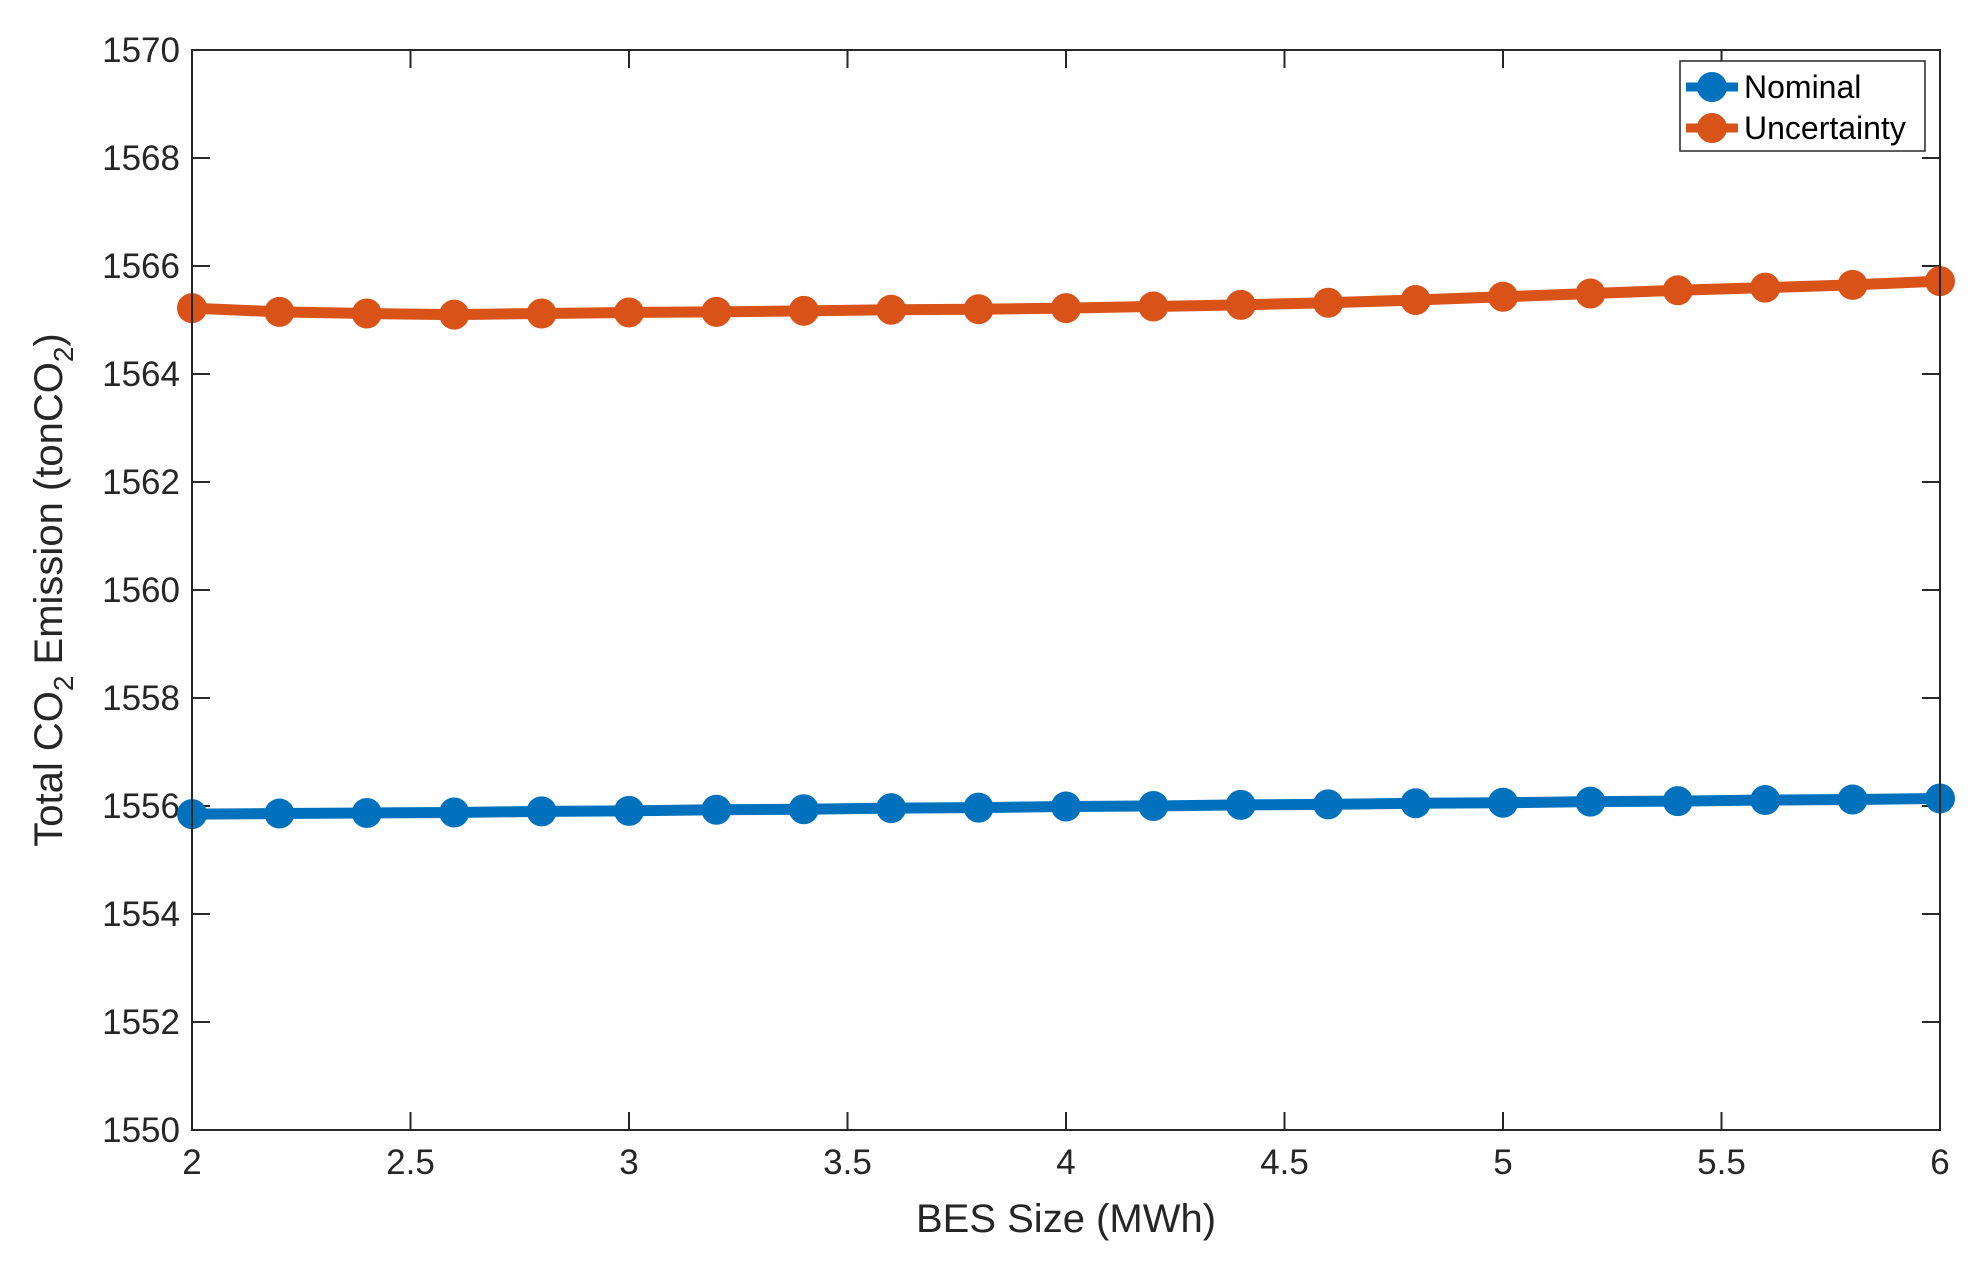 This screenshot has height=1265, width=1987. What do you see at coordinates (49, 518) in the screenshot?
I see `y-axis-title-part-2: Emission (tonCO` at bounding box center [49, 518].